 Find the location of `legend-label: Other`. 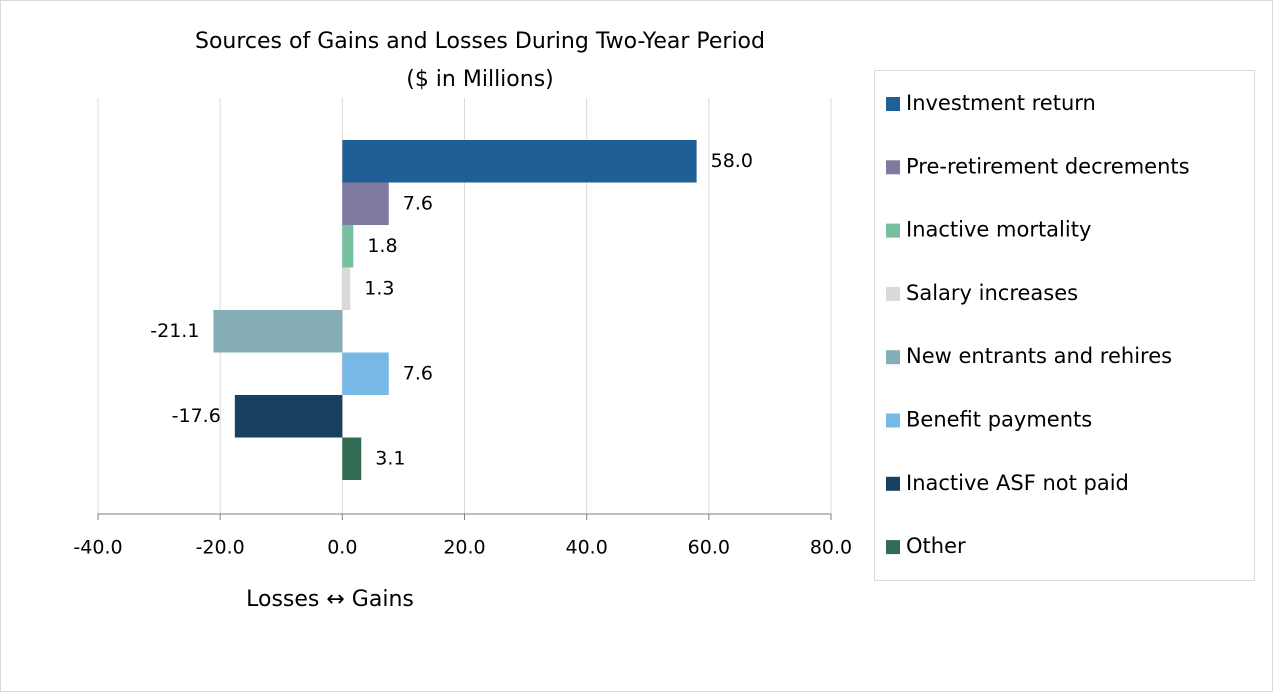

legend-label: Other is located at coordinates (936, 546).